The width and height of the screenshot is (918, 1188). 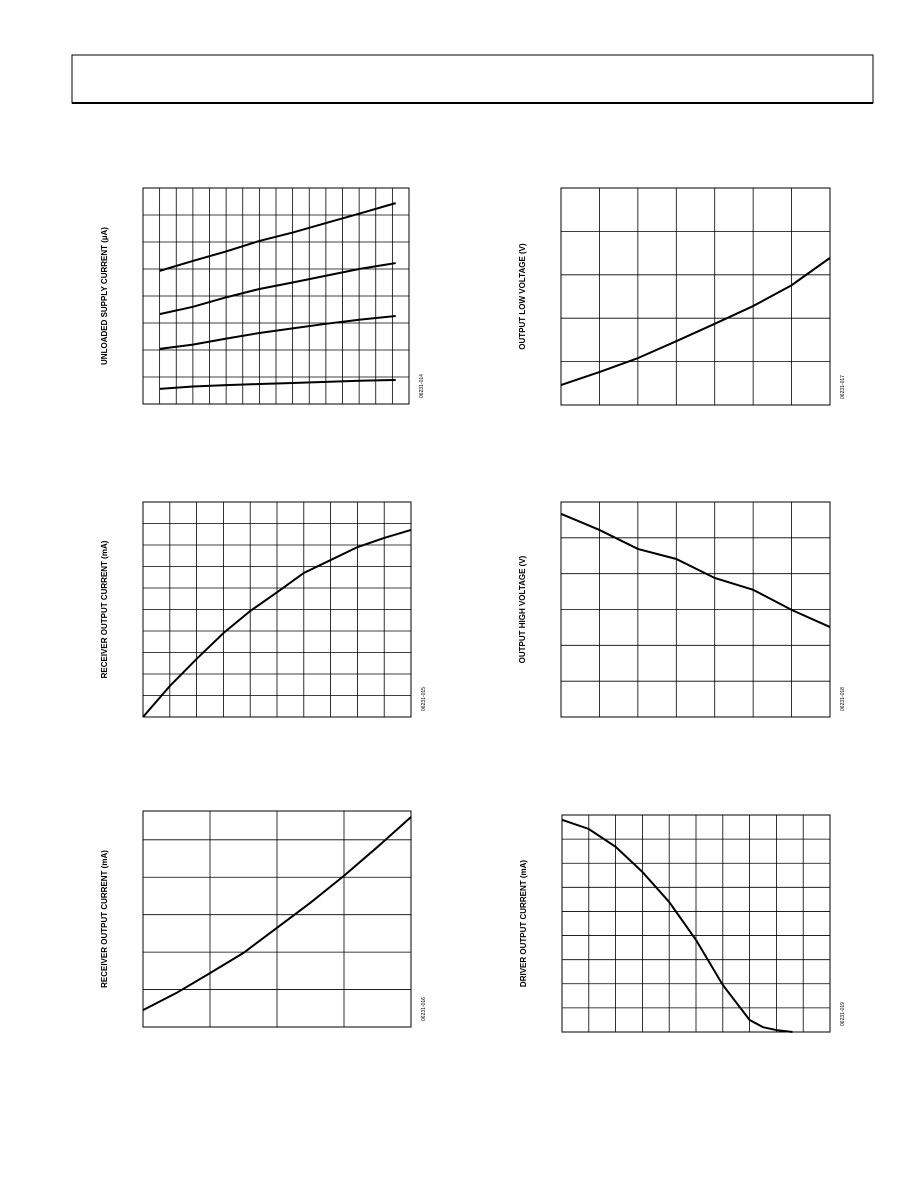 What do you see at coordinates (523, 923) in the screenshot?
I see `y-axis-label: DRIVER OUTPUT CURRENT (mA)` at bounding box center [523, 923].